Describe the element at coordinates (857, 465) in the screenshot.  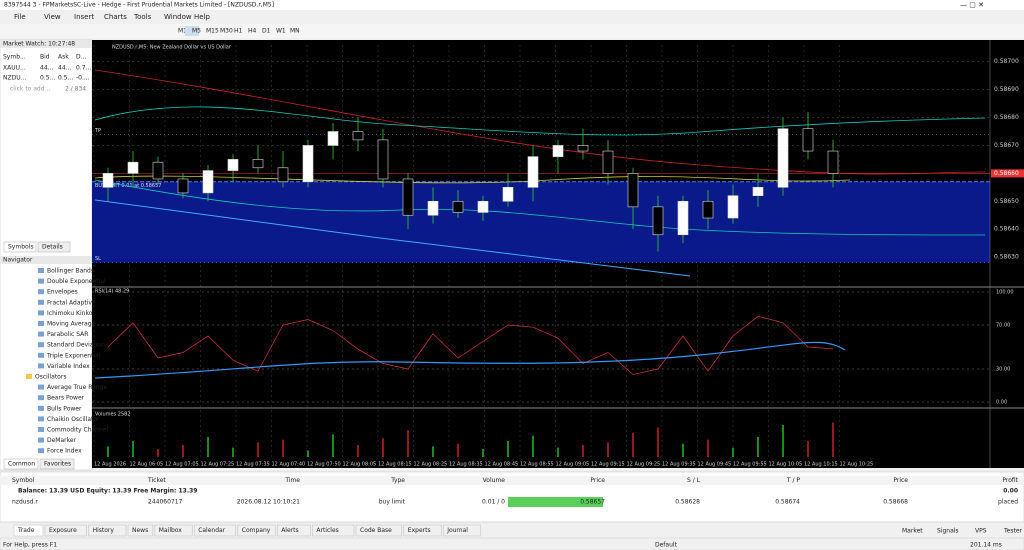
I see `x-tick-label: 12 Aug 10:25` at that location.